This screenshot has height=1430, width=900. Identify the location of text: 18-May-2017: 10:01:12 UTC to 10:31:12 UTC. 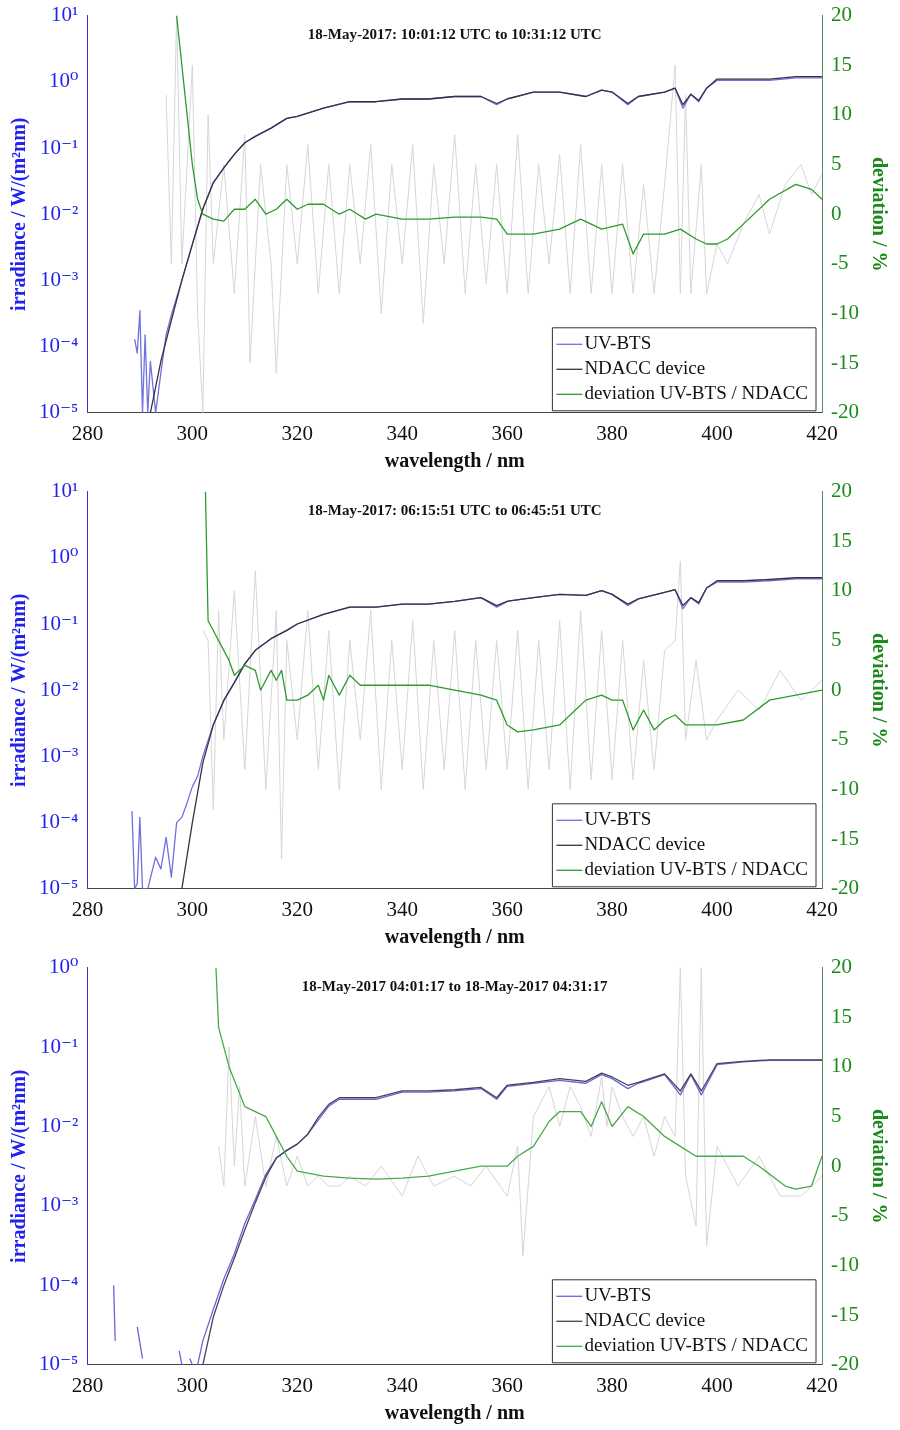
(454, 33).